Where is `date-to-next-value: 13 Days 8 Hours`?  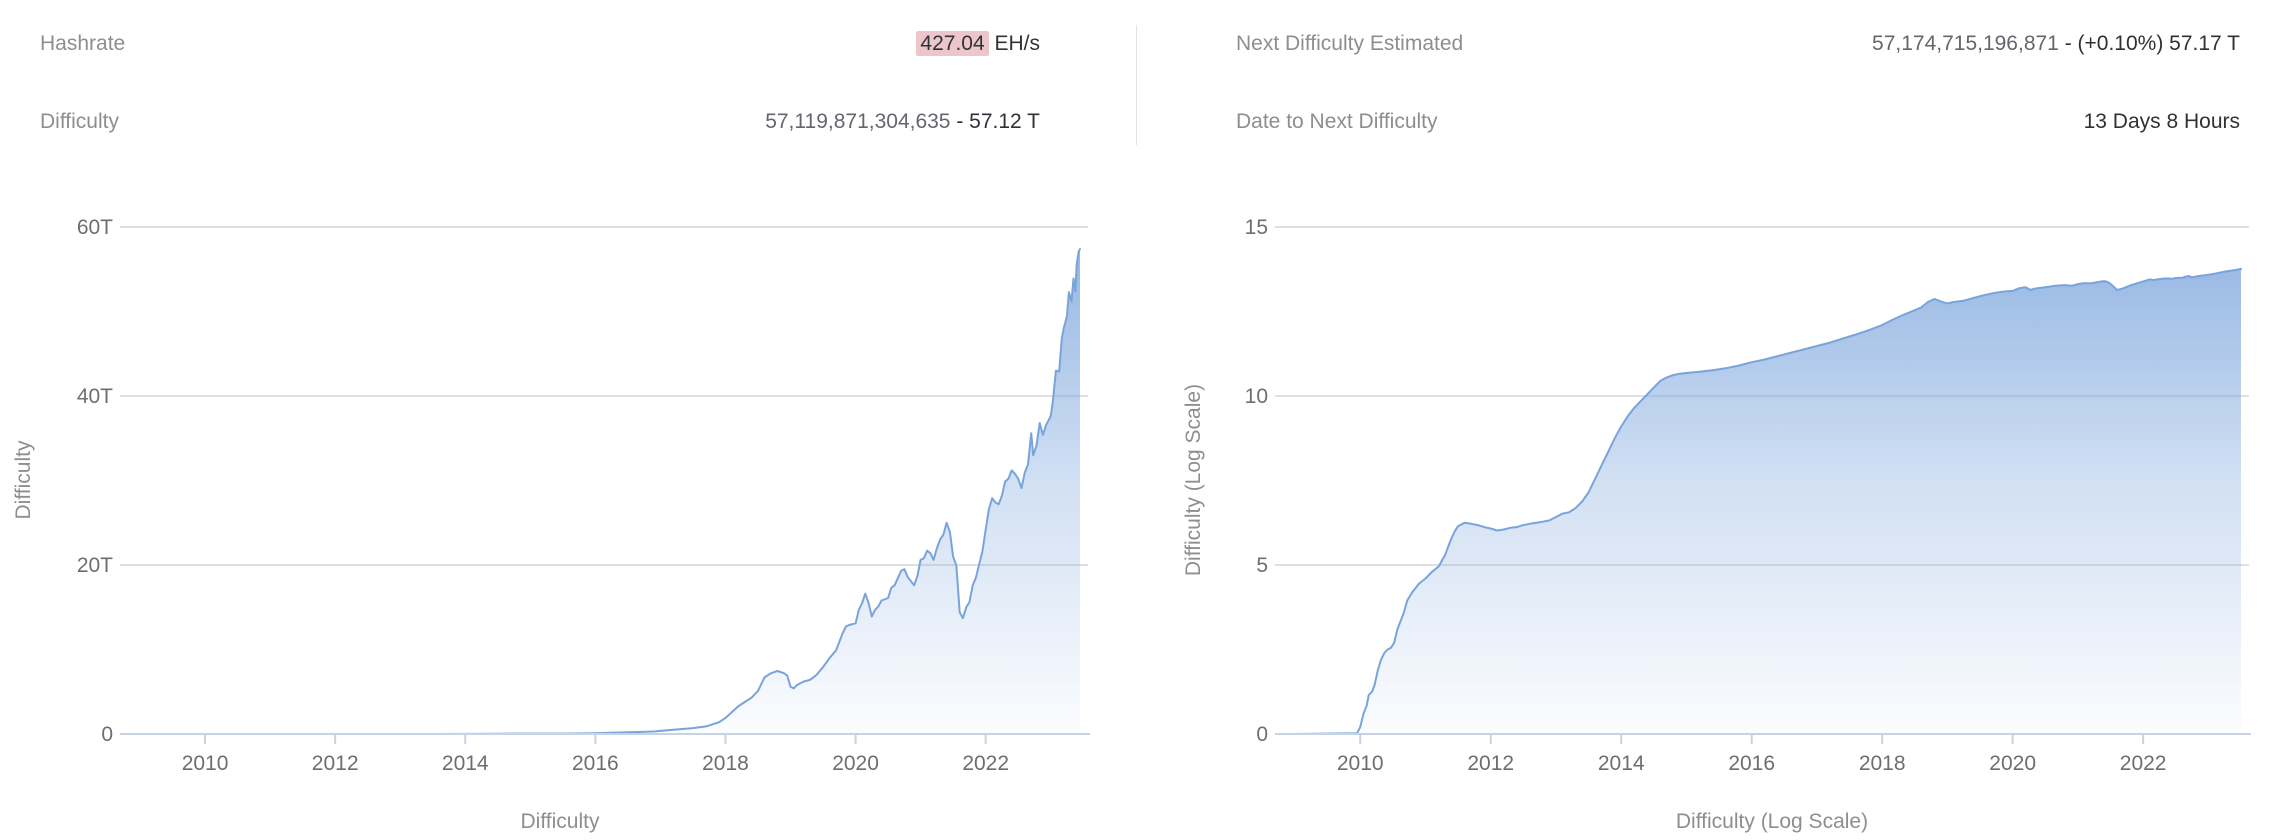 date-to-next-value: 13 Days 8 Hours is located at coordinates (2161, 121).